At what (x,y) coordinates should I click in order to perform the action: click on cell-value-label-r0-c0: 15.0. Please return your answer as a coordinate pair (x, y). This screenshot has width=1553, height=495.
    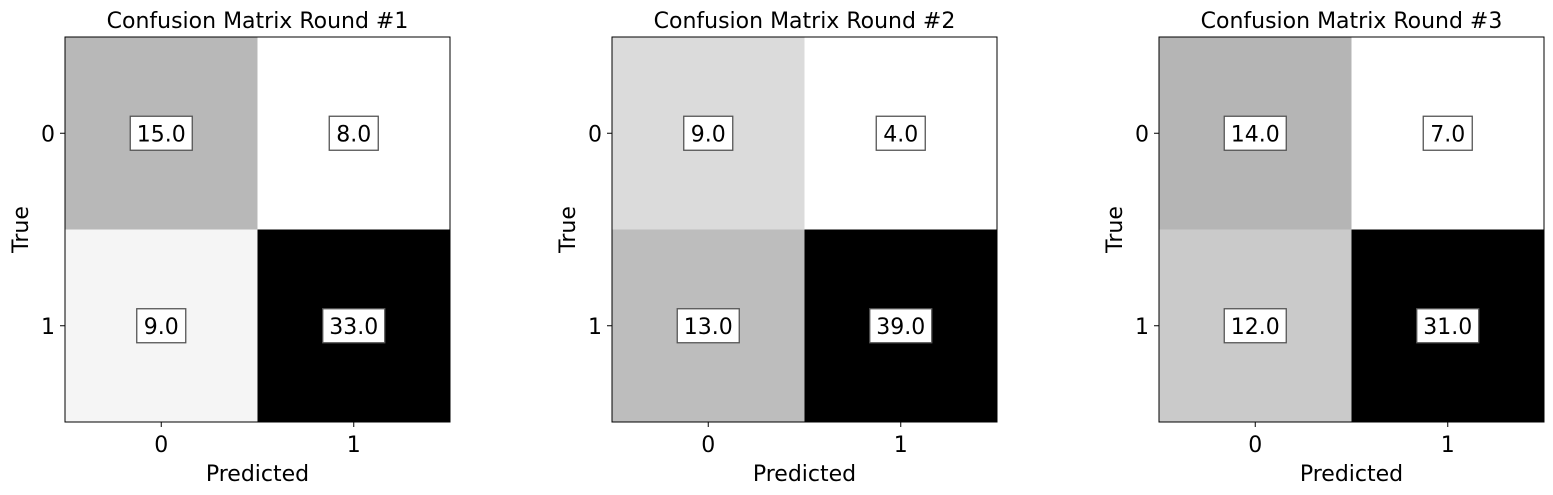
    Looking at the image, I should click on (161, 134).